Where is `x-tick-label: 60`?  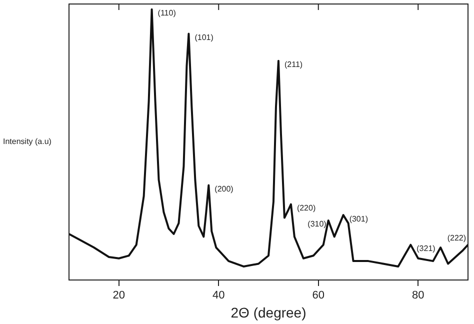
x-tick-label: 60 is located at coordinates (318, 296).